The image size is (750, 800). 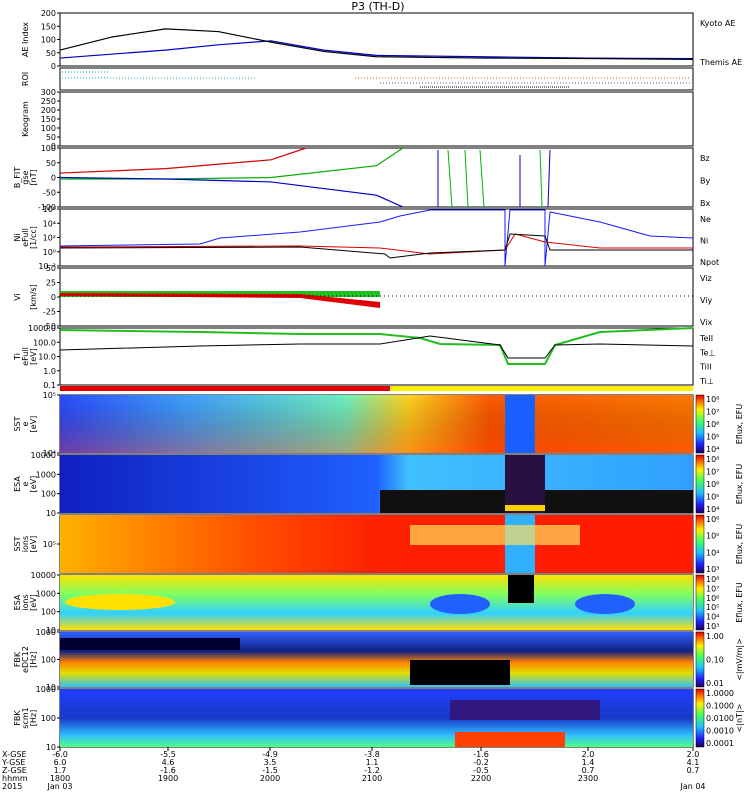 I want to click on xaxis-value: 6.0, so click(x=60, y=762).